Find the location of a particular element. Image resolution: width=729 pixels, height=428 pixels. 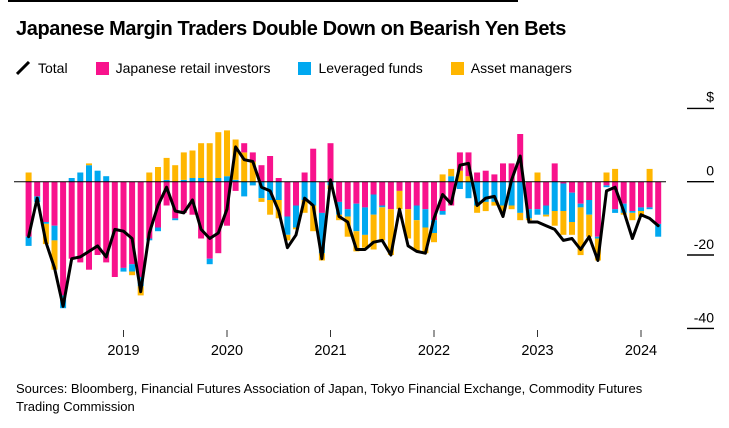

y-tick-label: -20 is located at coordinates (704, 244).